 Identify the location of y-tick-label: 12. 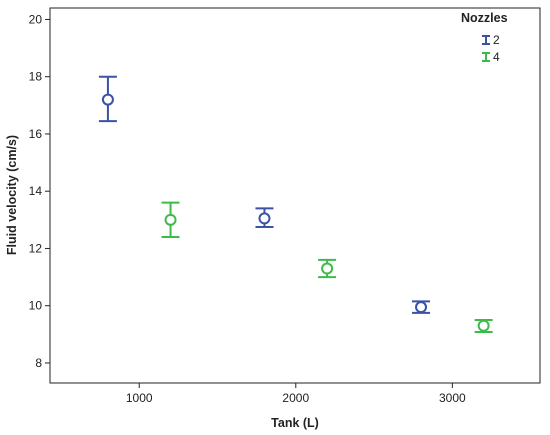
(36, 248).